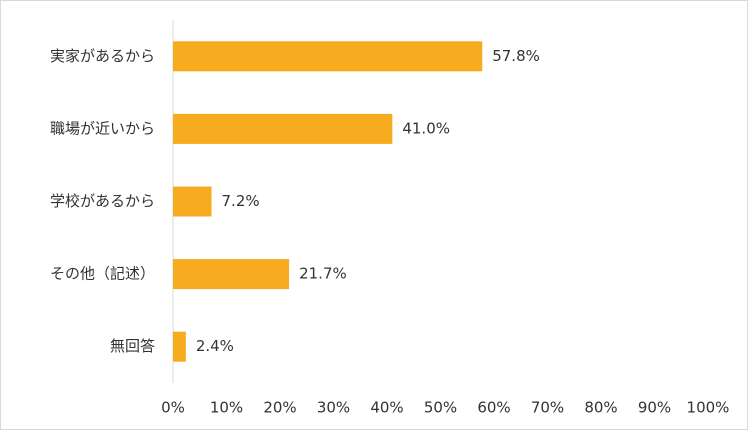 The image size is (748, 430). Describe the element at coordinates (102, 56) in the screenshot. I see `y-tick-label: 実家があるから` at that location.